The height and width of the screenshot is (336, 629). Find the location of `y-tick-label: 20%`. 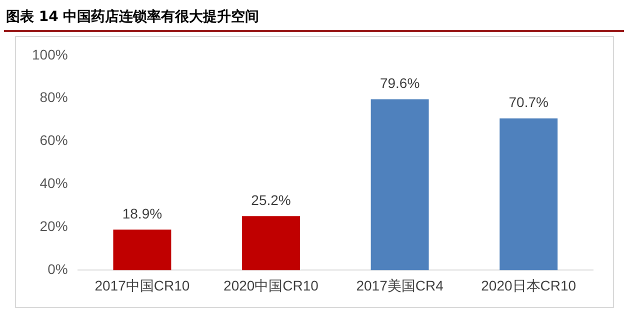

y-tick-label: 20% is located at coordinates (54, 226).